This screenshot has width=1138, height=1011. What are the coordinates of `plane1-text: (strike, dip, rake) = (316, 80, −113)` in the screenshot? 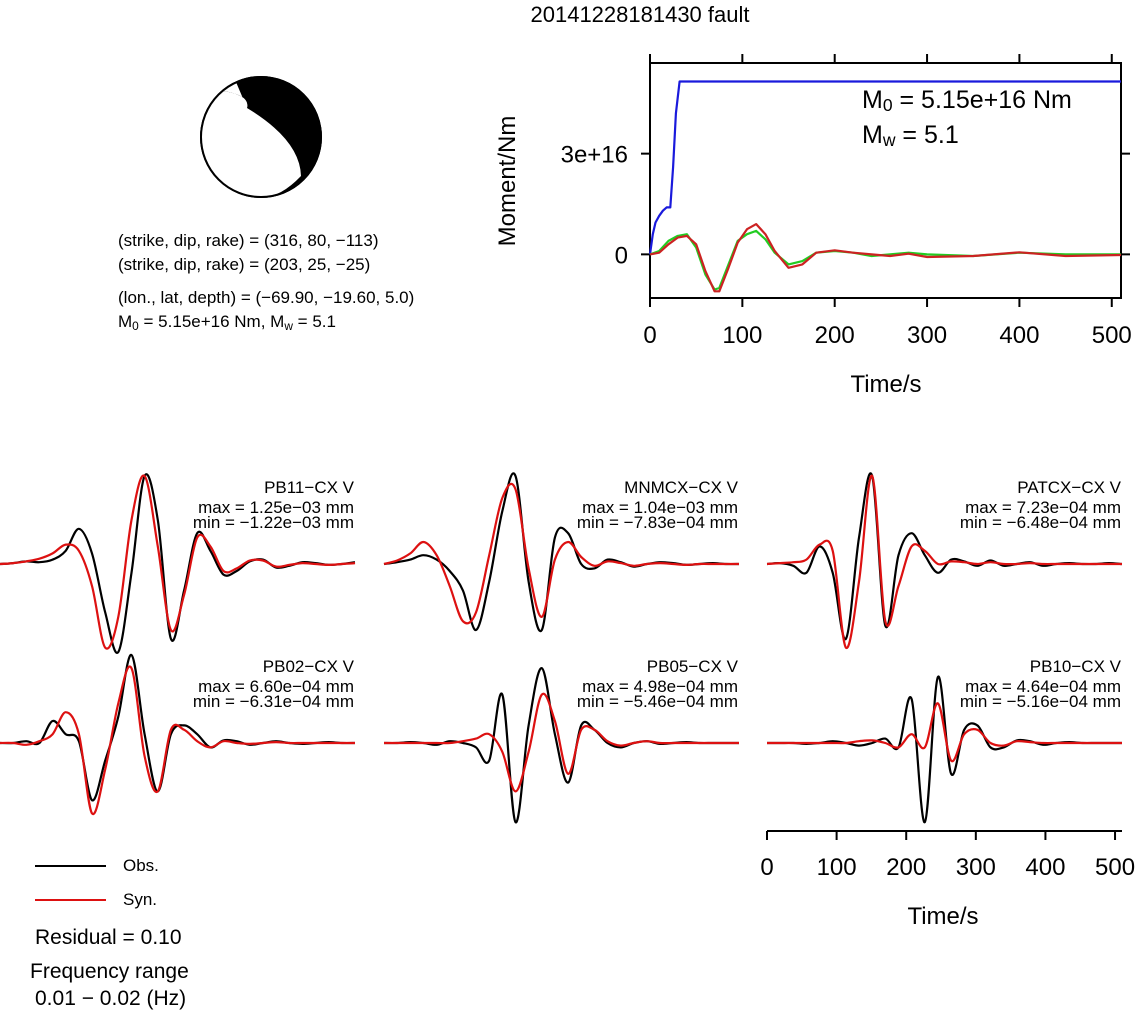 It's located at (248, 240).